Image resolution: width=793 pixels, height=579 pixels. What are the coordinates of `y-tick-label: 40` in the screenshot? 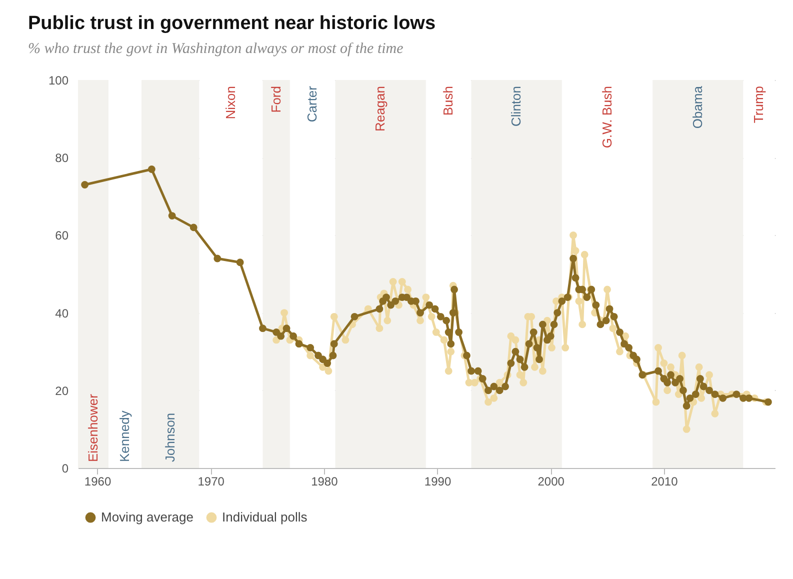 It's located at (62, 313).